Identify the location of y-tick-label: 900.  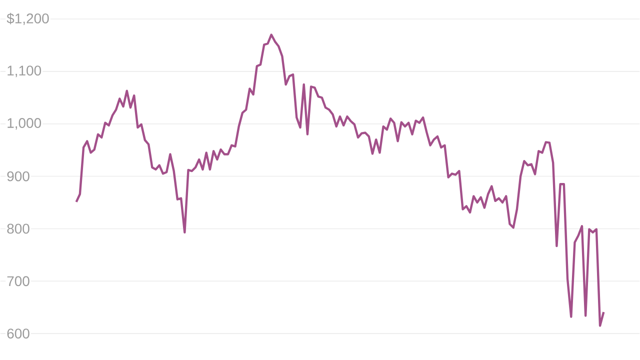
(18, 177).